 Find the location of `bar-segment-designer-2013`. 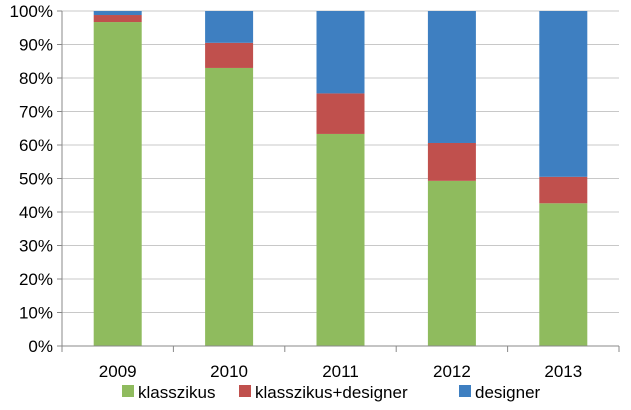

bar-segment-designer-2013 is located at coordinates (563, 94).